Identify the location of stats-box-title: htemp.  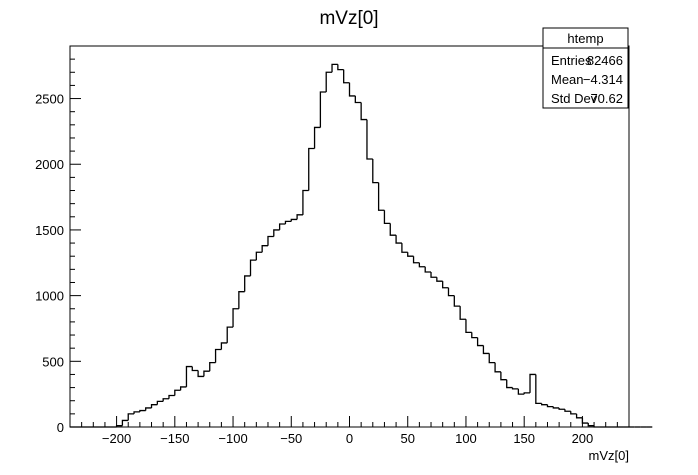
(585, 38).